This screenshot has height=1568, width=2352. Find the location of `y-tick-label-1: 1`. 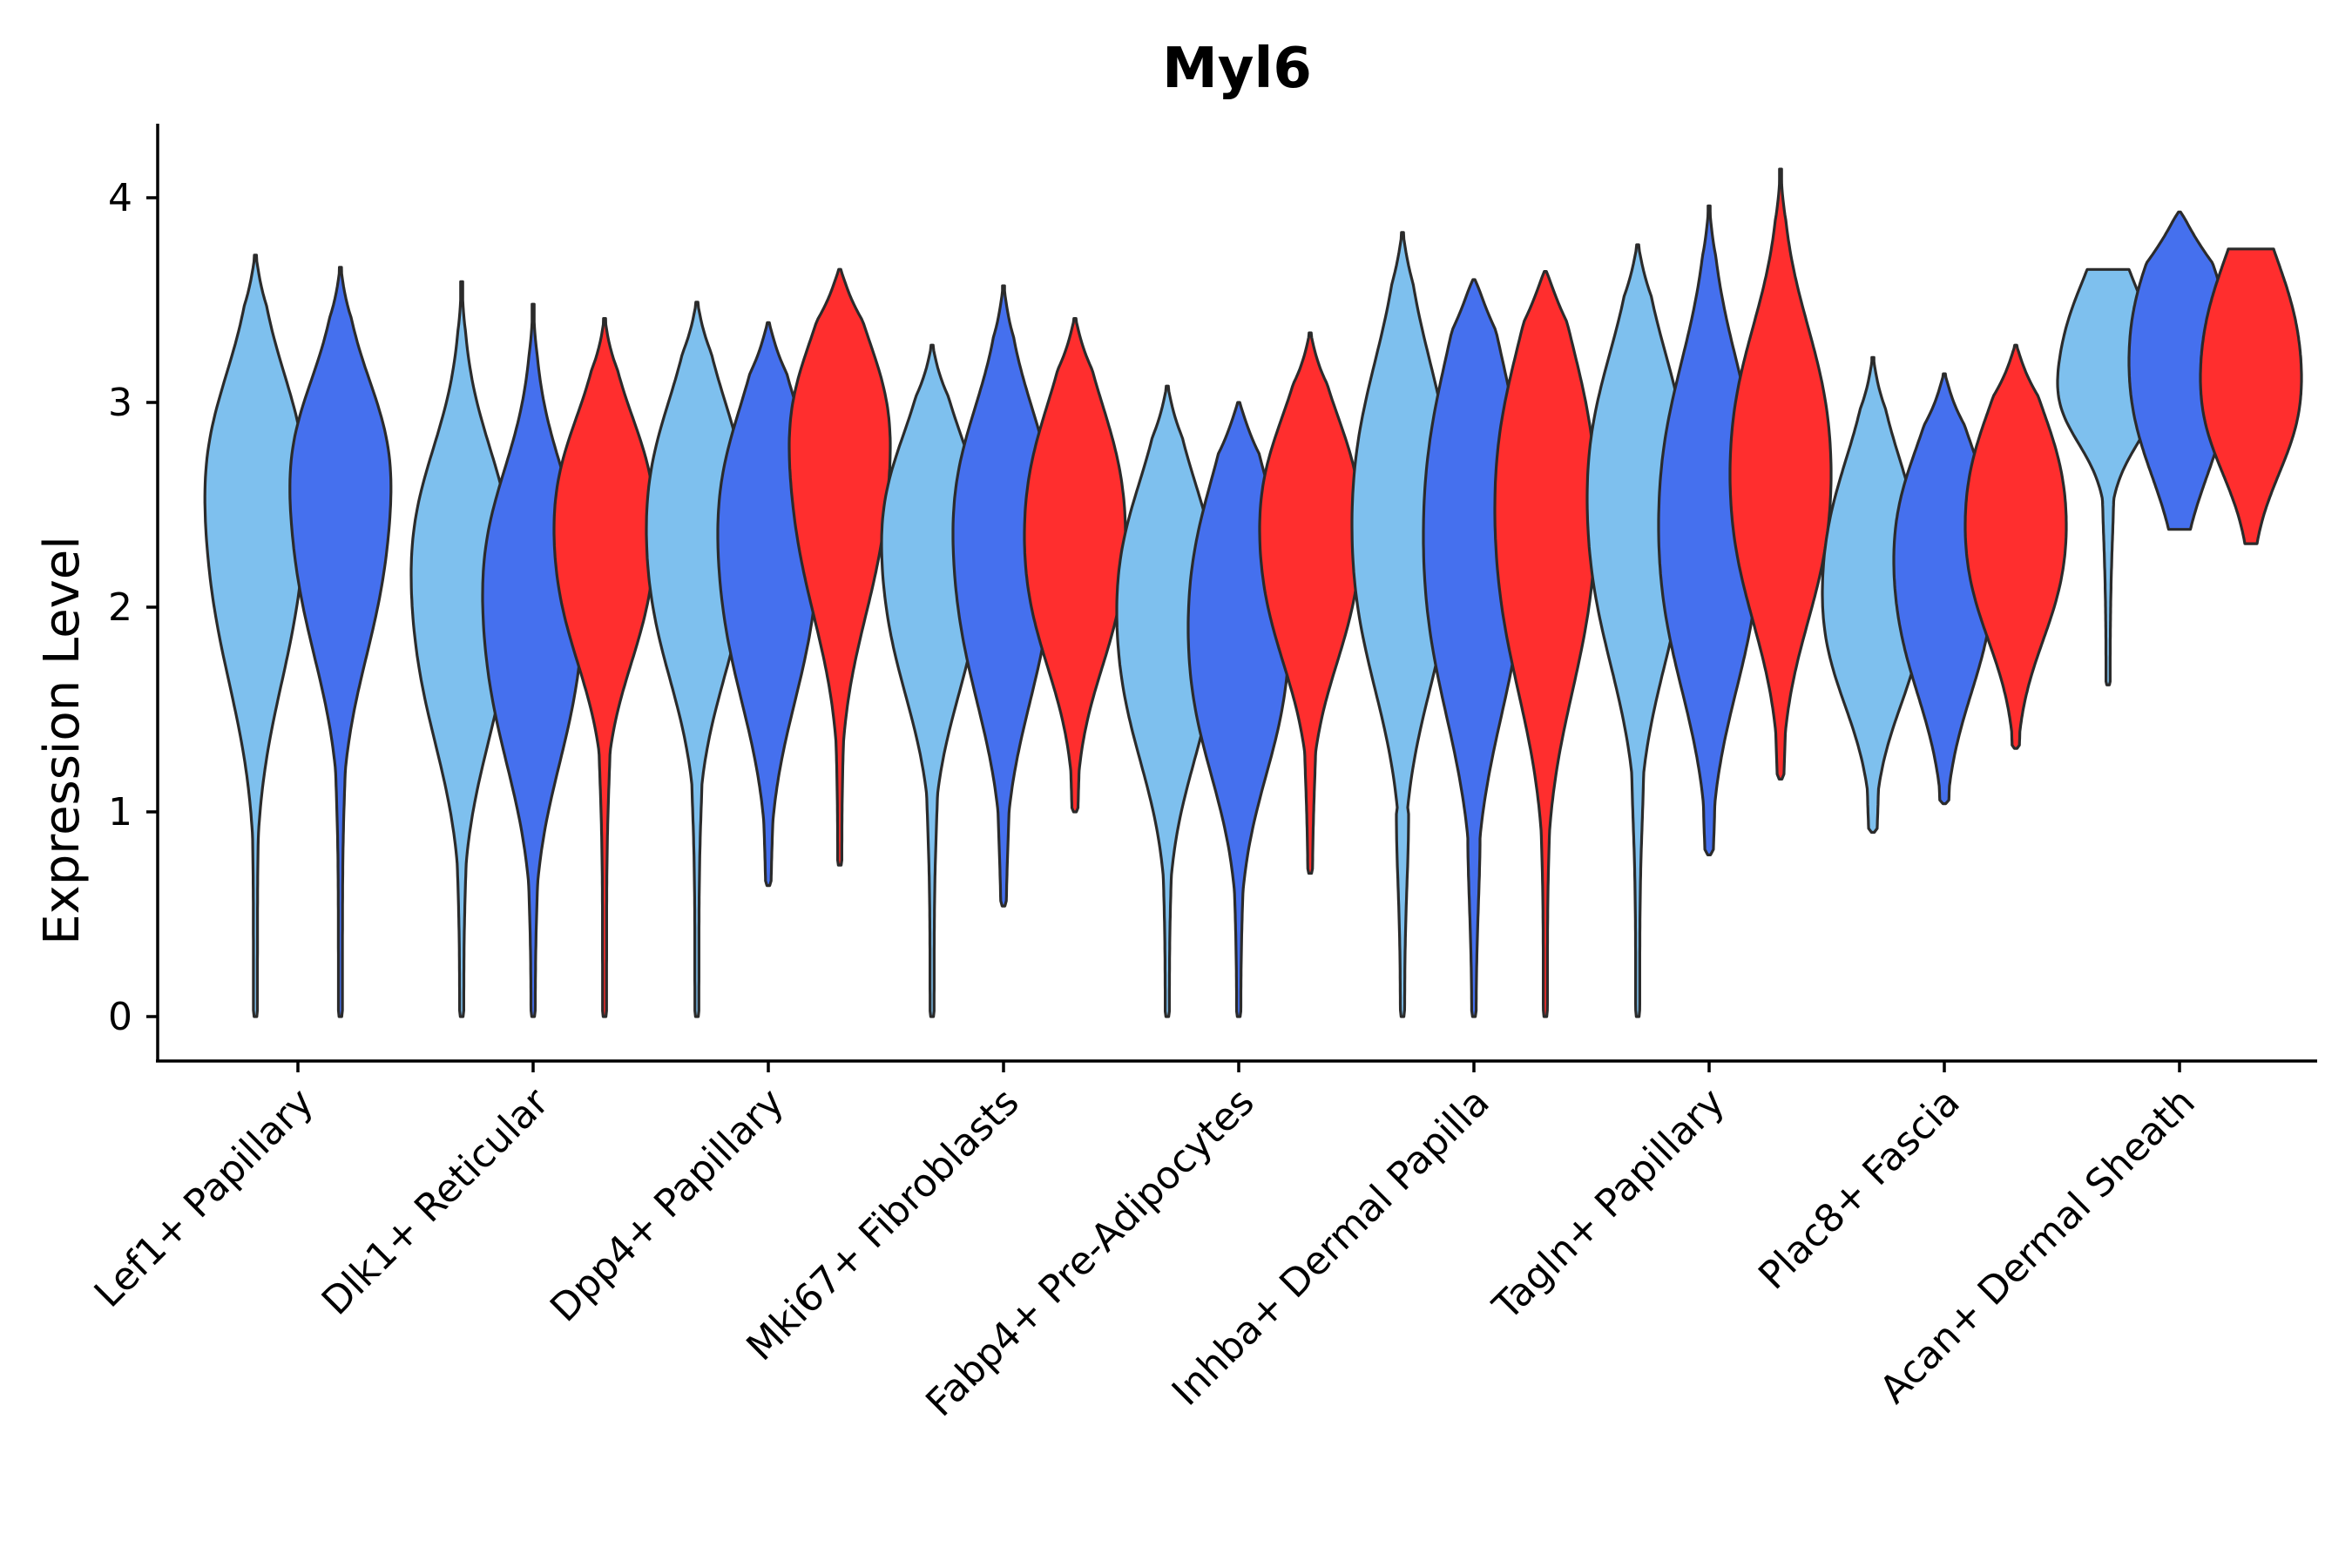

y-tick-label-1: 1 is located at coordinates (120, 812).